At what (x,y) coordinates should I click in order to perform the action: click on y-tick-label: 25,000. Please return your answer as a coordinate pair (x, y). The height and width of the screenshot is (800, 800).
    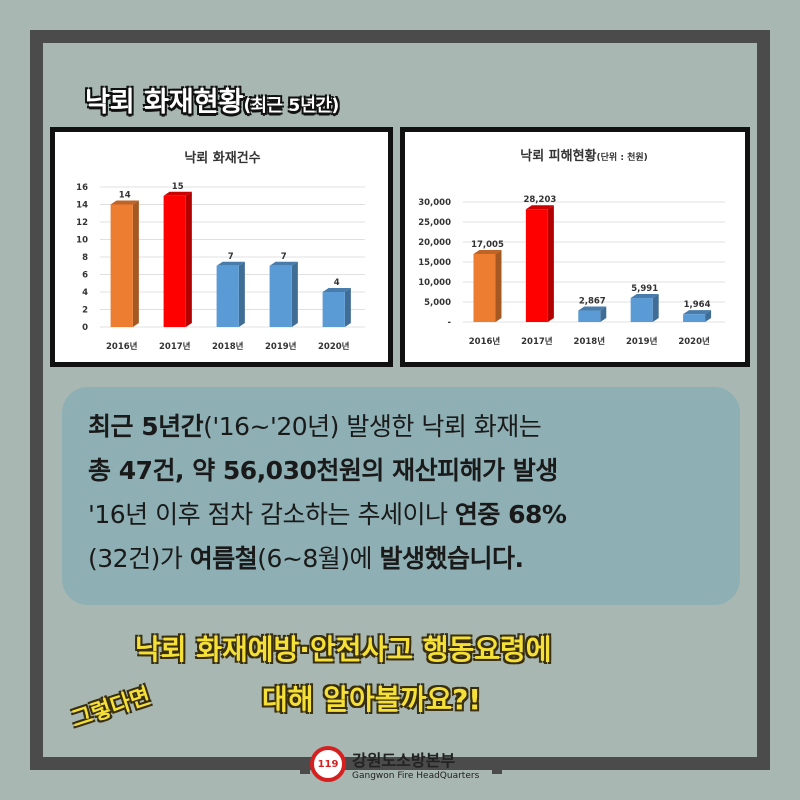
    Looking at the image, I should click on (434, 223).